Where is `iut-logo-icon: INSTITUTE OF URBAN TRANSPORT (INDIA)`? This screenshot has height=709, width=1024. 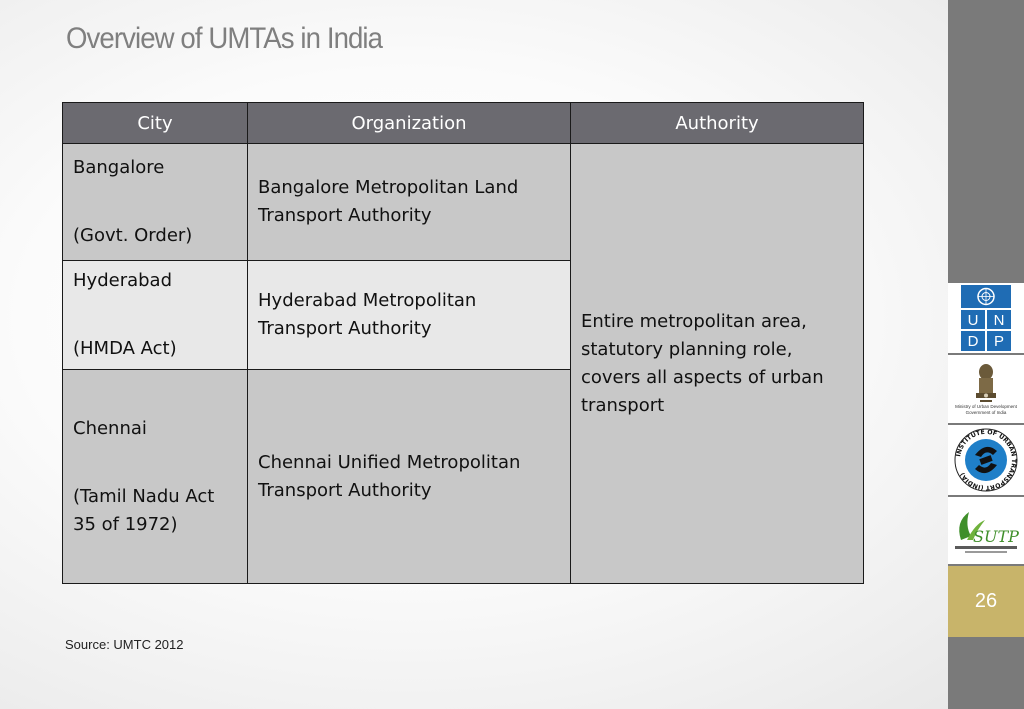
iut-logo-icon: INSTITUTE OF URBAN TRANSPORT (INDIA) is located at coordinates (986, 460).